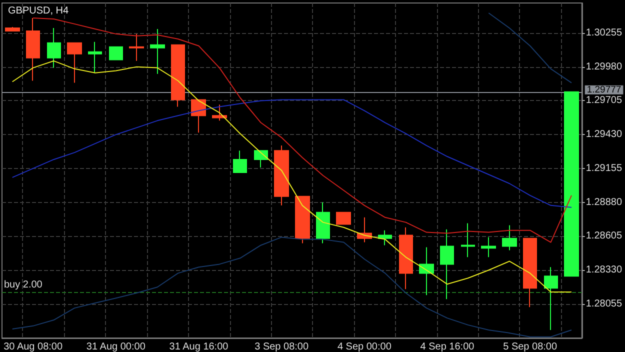 The image size is (625, 352). What do you see at coordinates (199, 347) in the screenshot?
I see `x-tick-label: 31 Aug 16:00` at bounding box center [199, 347].